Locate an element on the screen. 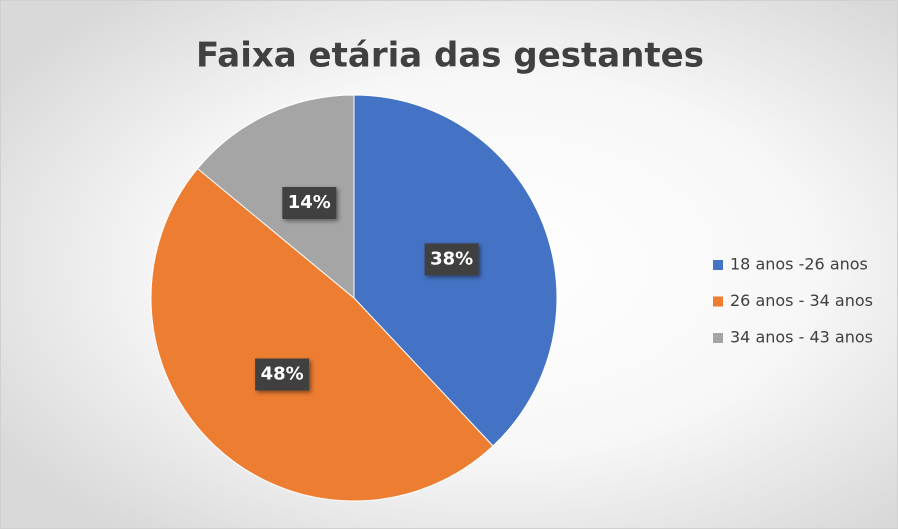 The height and width of the screenshot is (529, 898). data-label: 14% is located at coordinates (309, 202).